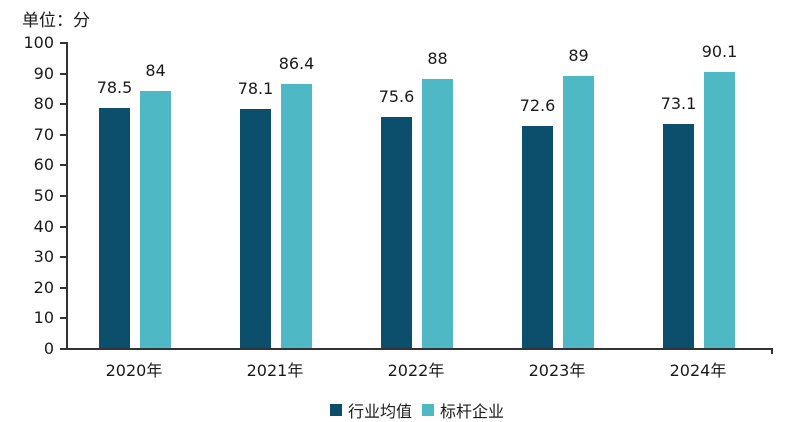 Image resolution: width=800 pixels, height=422 pixels. Describe the element at coordinates (428, 410) in the screenshot. I see `legend-swatch-benchmark` at that location.